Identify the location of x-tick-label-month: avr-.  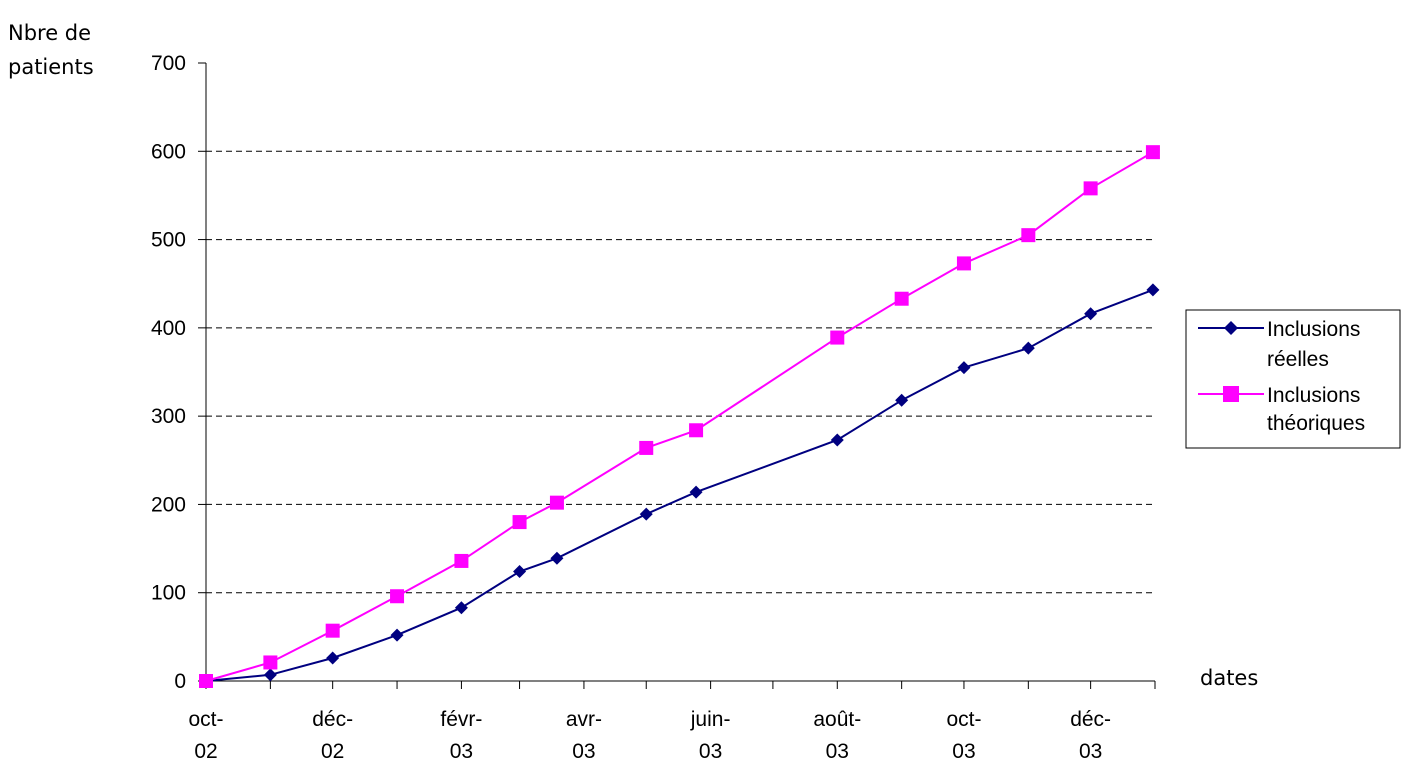
(584, 719).